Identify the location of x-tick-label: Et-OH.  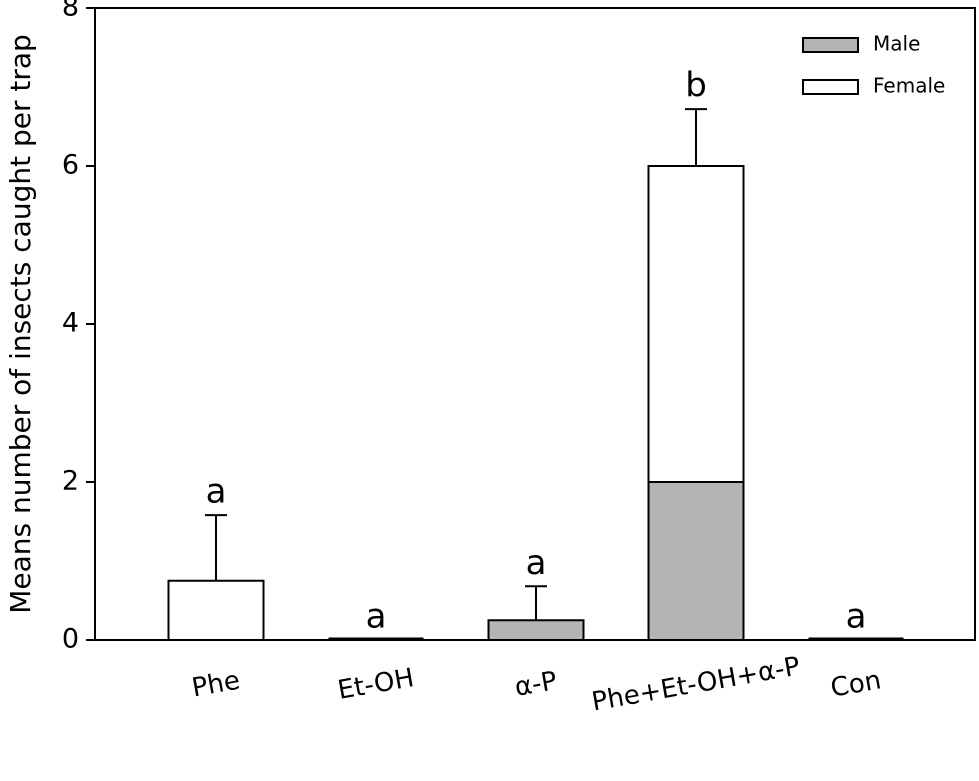
(376, 684).